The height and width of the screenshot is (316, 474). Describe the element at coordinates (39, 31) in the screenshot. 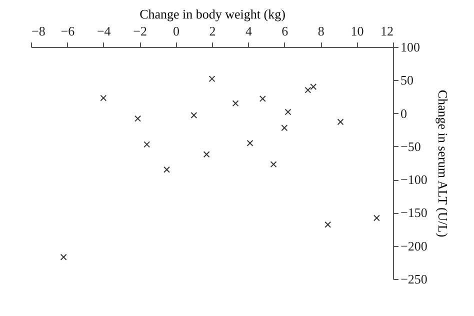

I see `x-tick-label: −8` at that location.